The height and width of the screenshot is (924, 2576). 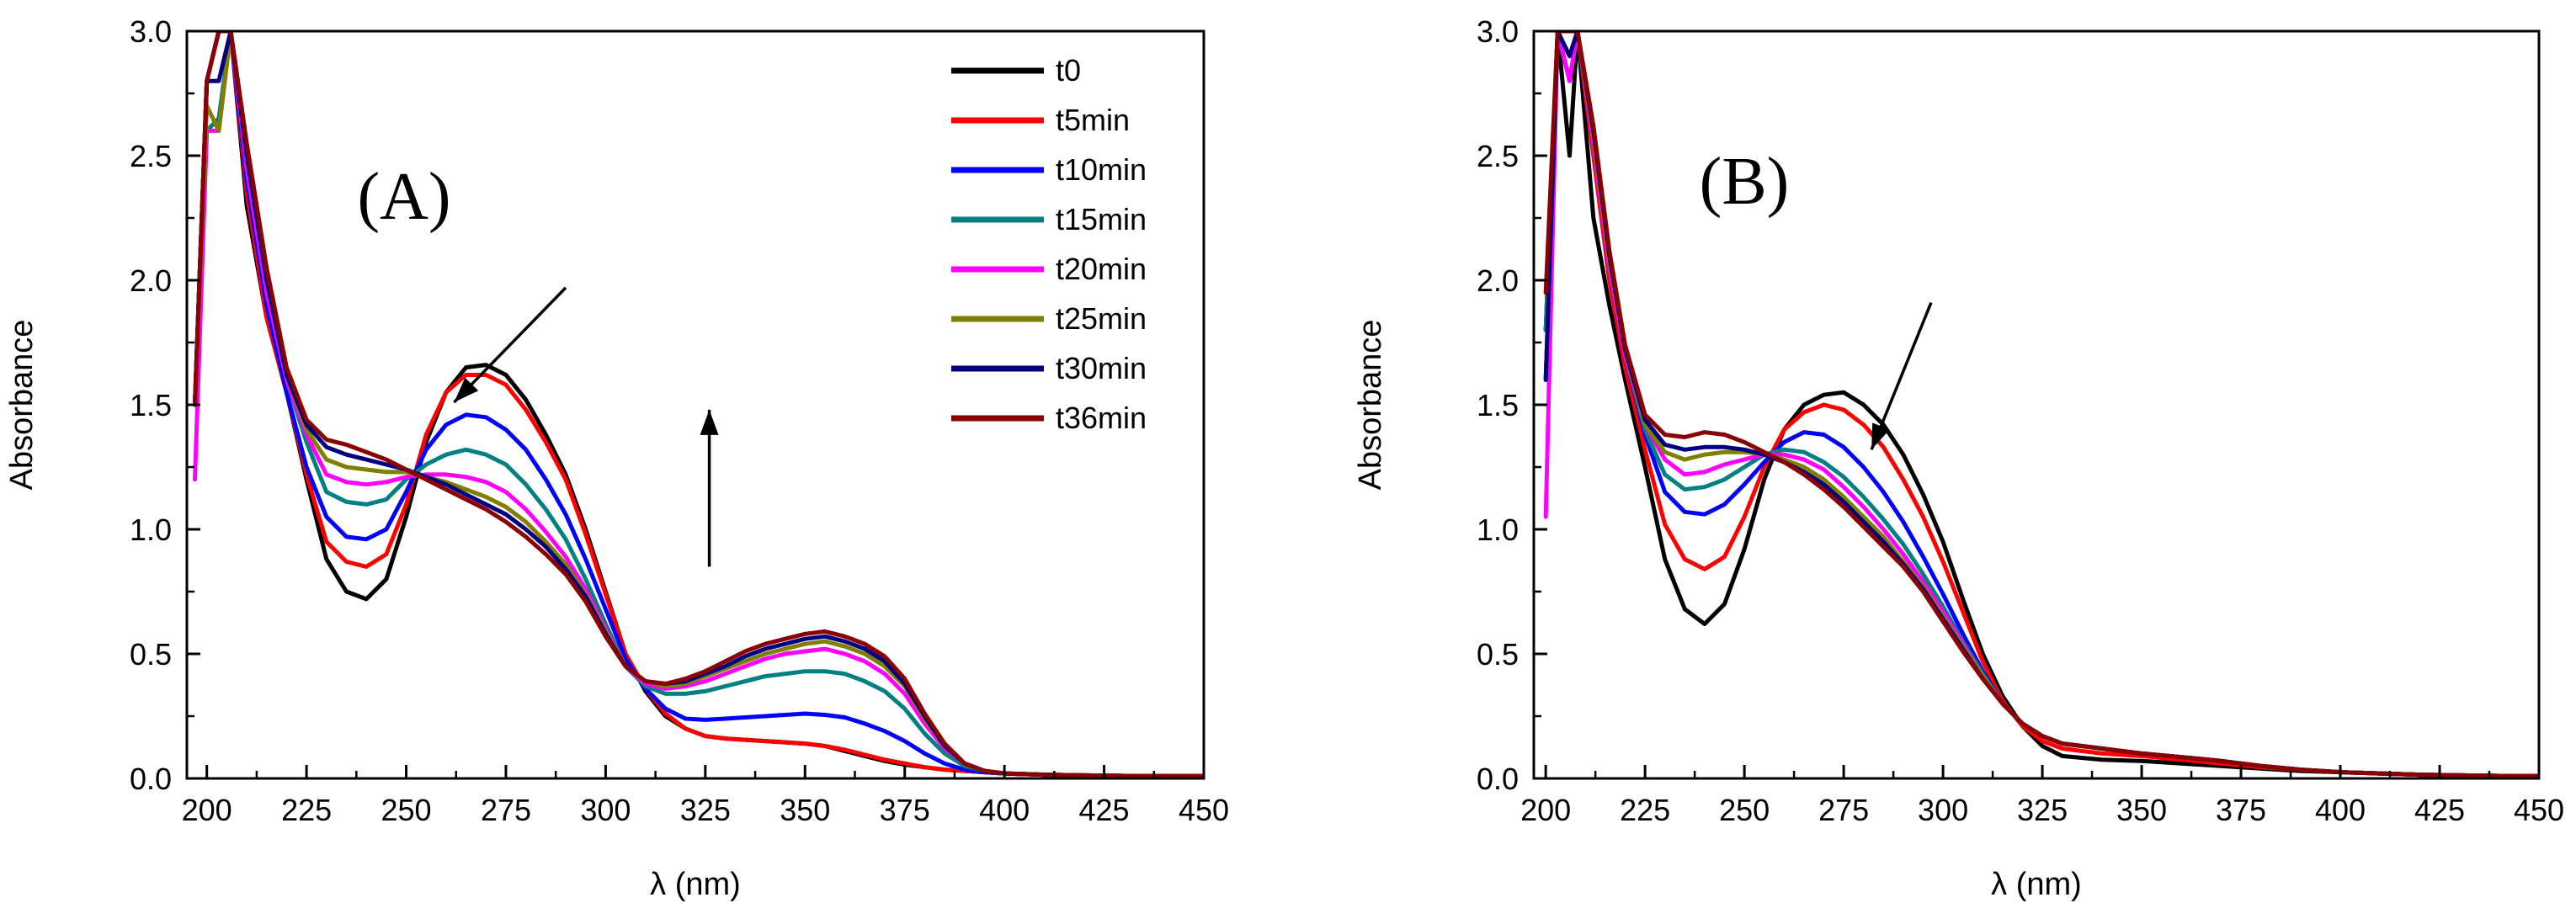 What do you see at coordinates (1745, 182) in the screenshot?
I see `panel-label: (B)` at bounding box center [1745, 182].